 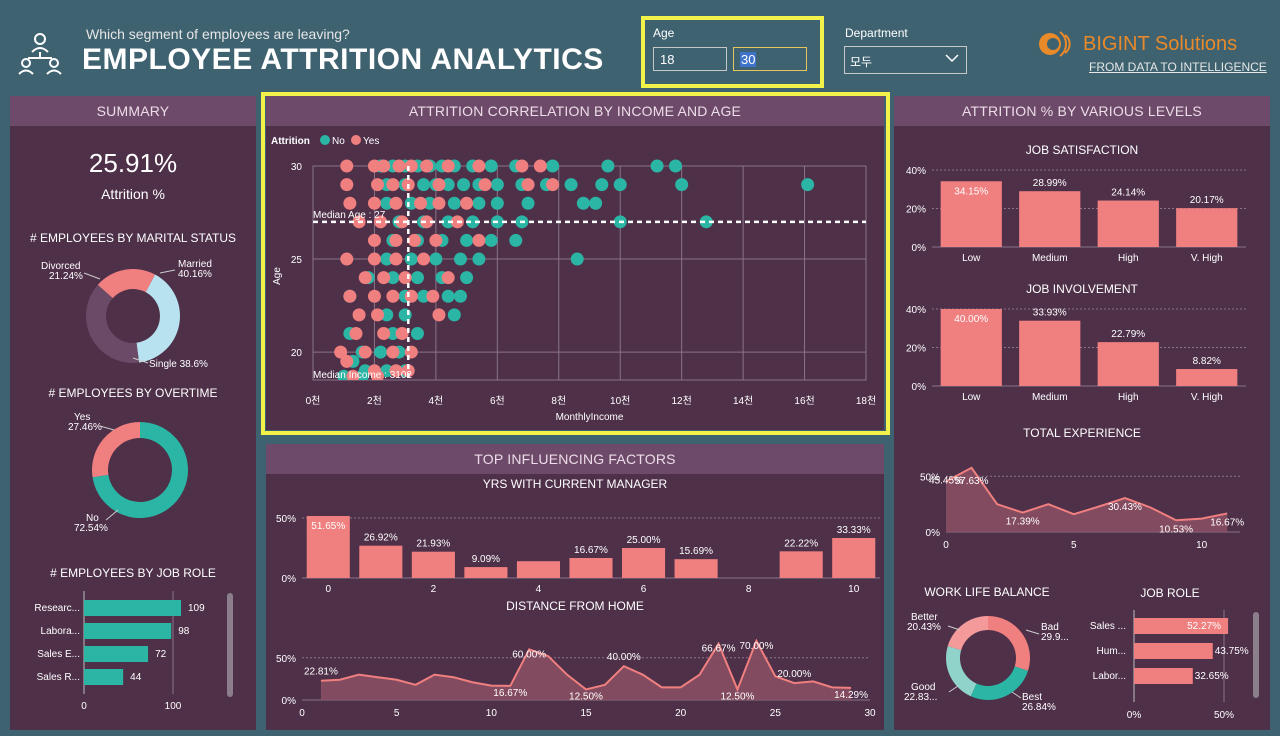 What do you see at coordinates (999, 683) in the screenshot?
I see `wlb-slice-best` at bounding box center [999, 683].